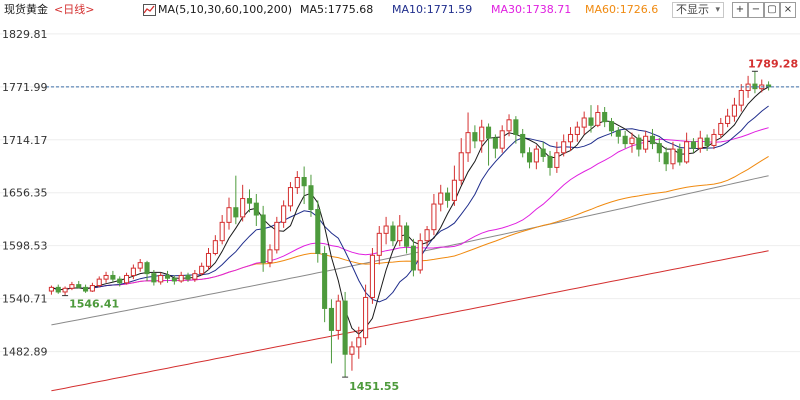 This screenshot has height=400, width=800. I want to click on low-price-label: 1451.55, so click(374, 386).